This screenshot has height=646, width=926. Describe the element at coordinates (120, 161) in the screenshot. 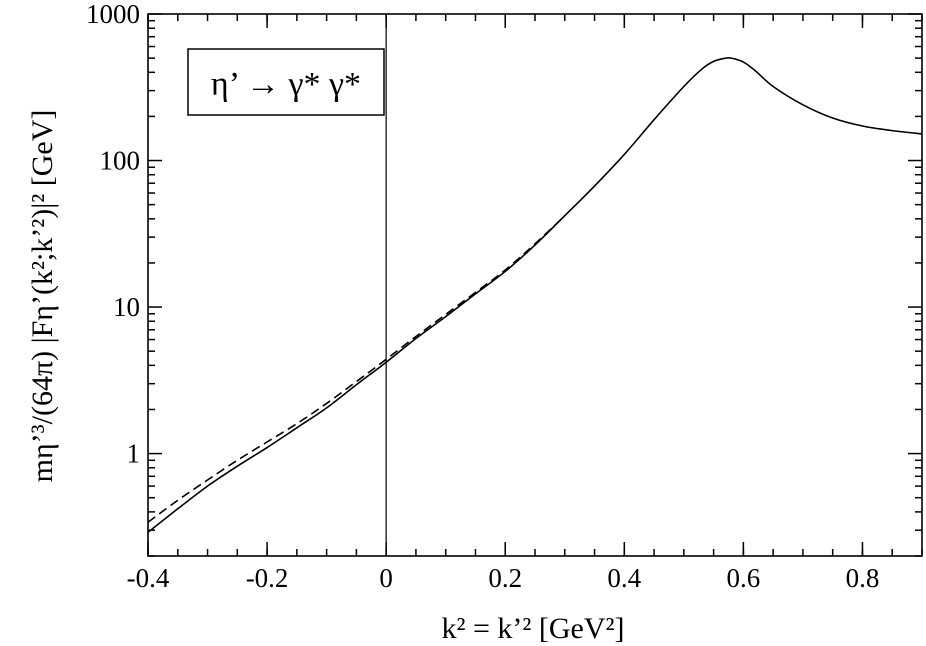

I see `y-tick-label: 100` at that location.